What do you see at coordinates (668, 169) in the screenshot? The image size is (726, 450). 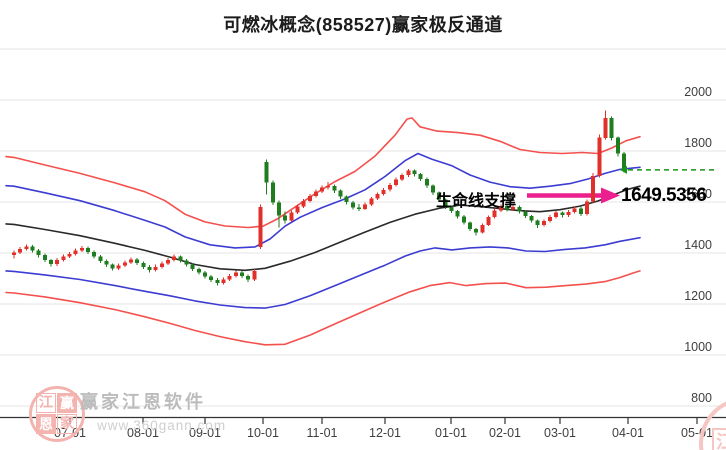 I see `last-price-dashed-line` at bounding box center [668, 169].